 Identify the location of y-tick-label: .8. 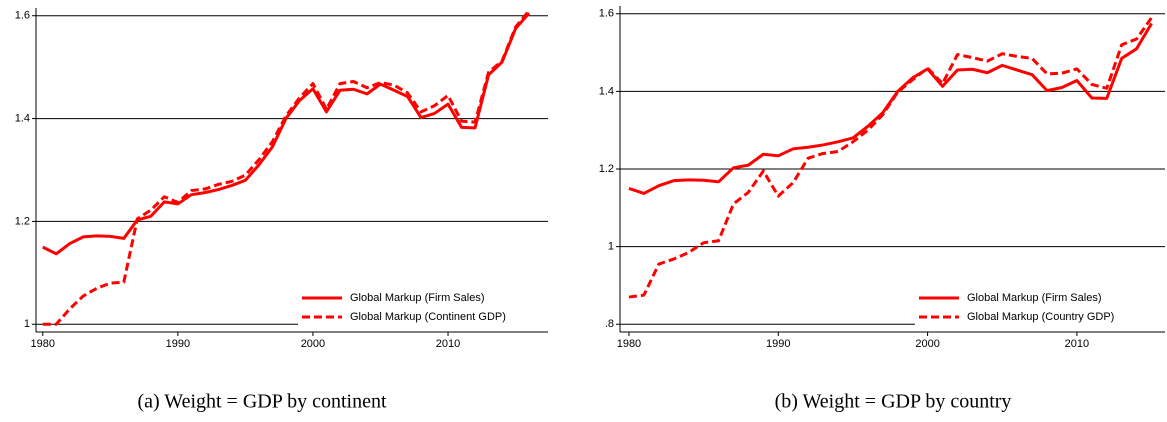
(609, 324).